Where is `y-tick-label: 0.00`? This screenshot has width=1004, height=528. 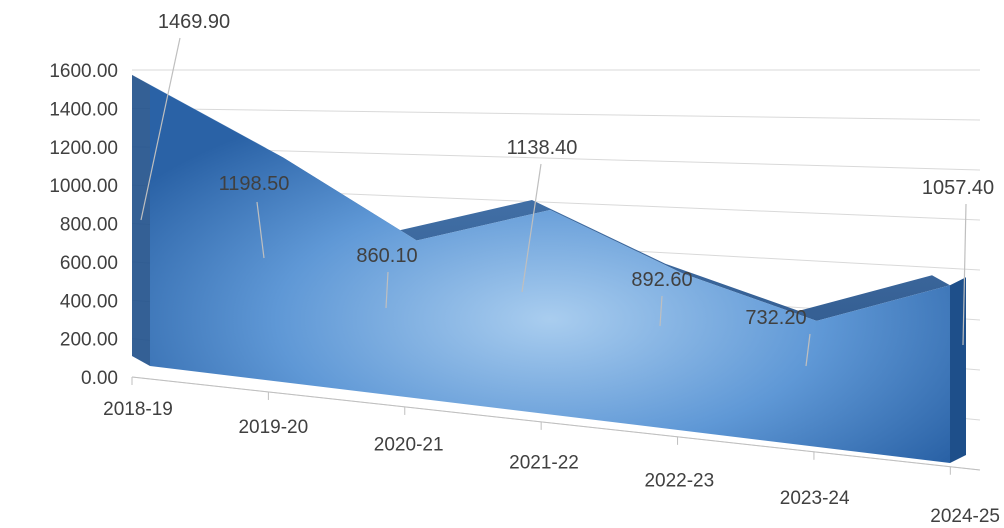 y-tick-label: 0.00 is located at coordinates (99, 378).